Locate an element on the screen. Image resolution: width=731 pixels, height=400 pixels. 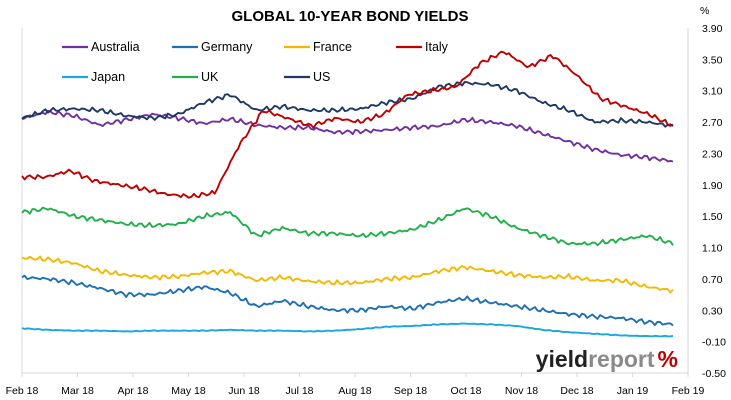
series-line-japan is located at coordinates (347, 330).